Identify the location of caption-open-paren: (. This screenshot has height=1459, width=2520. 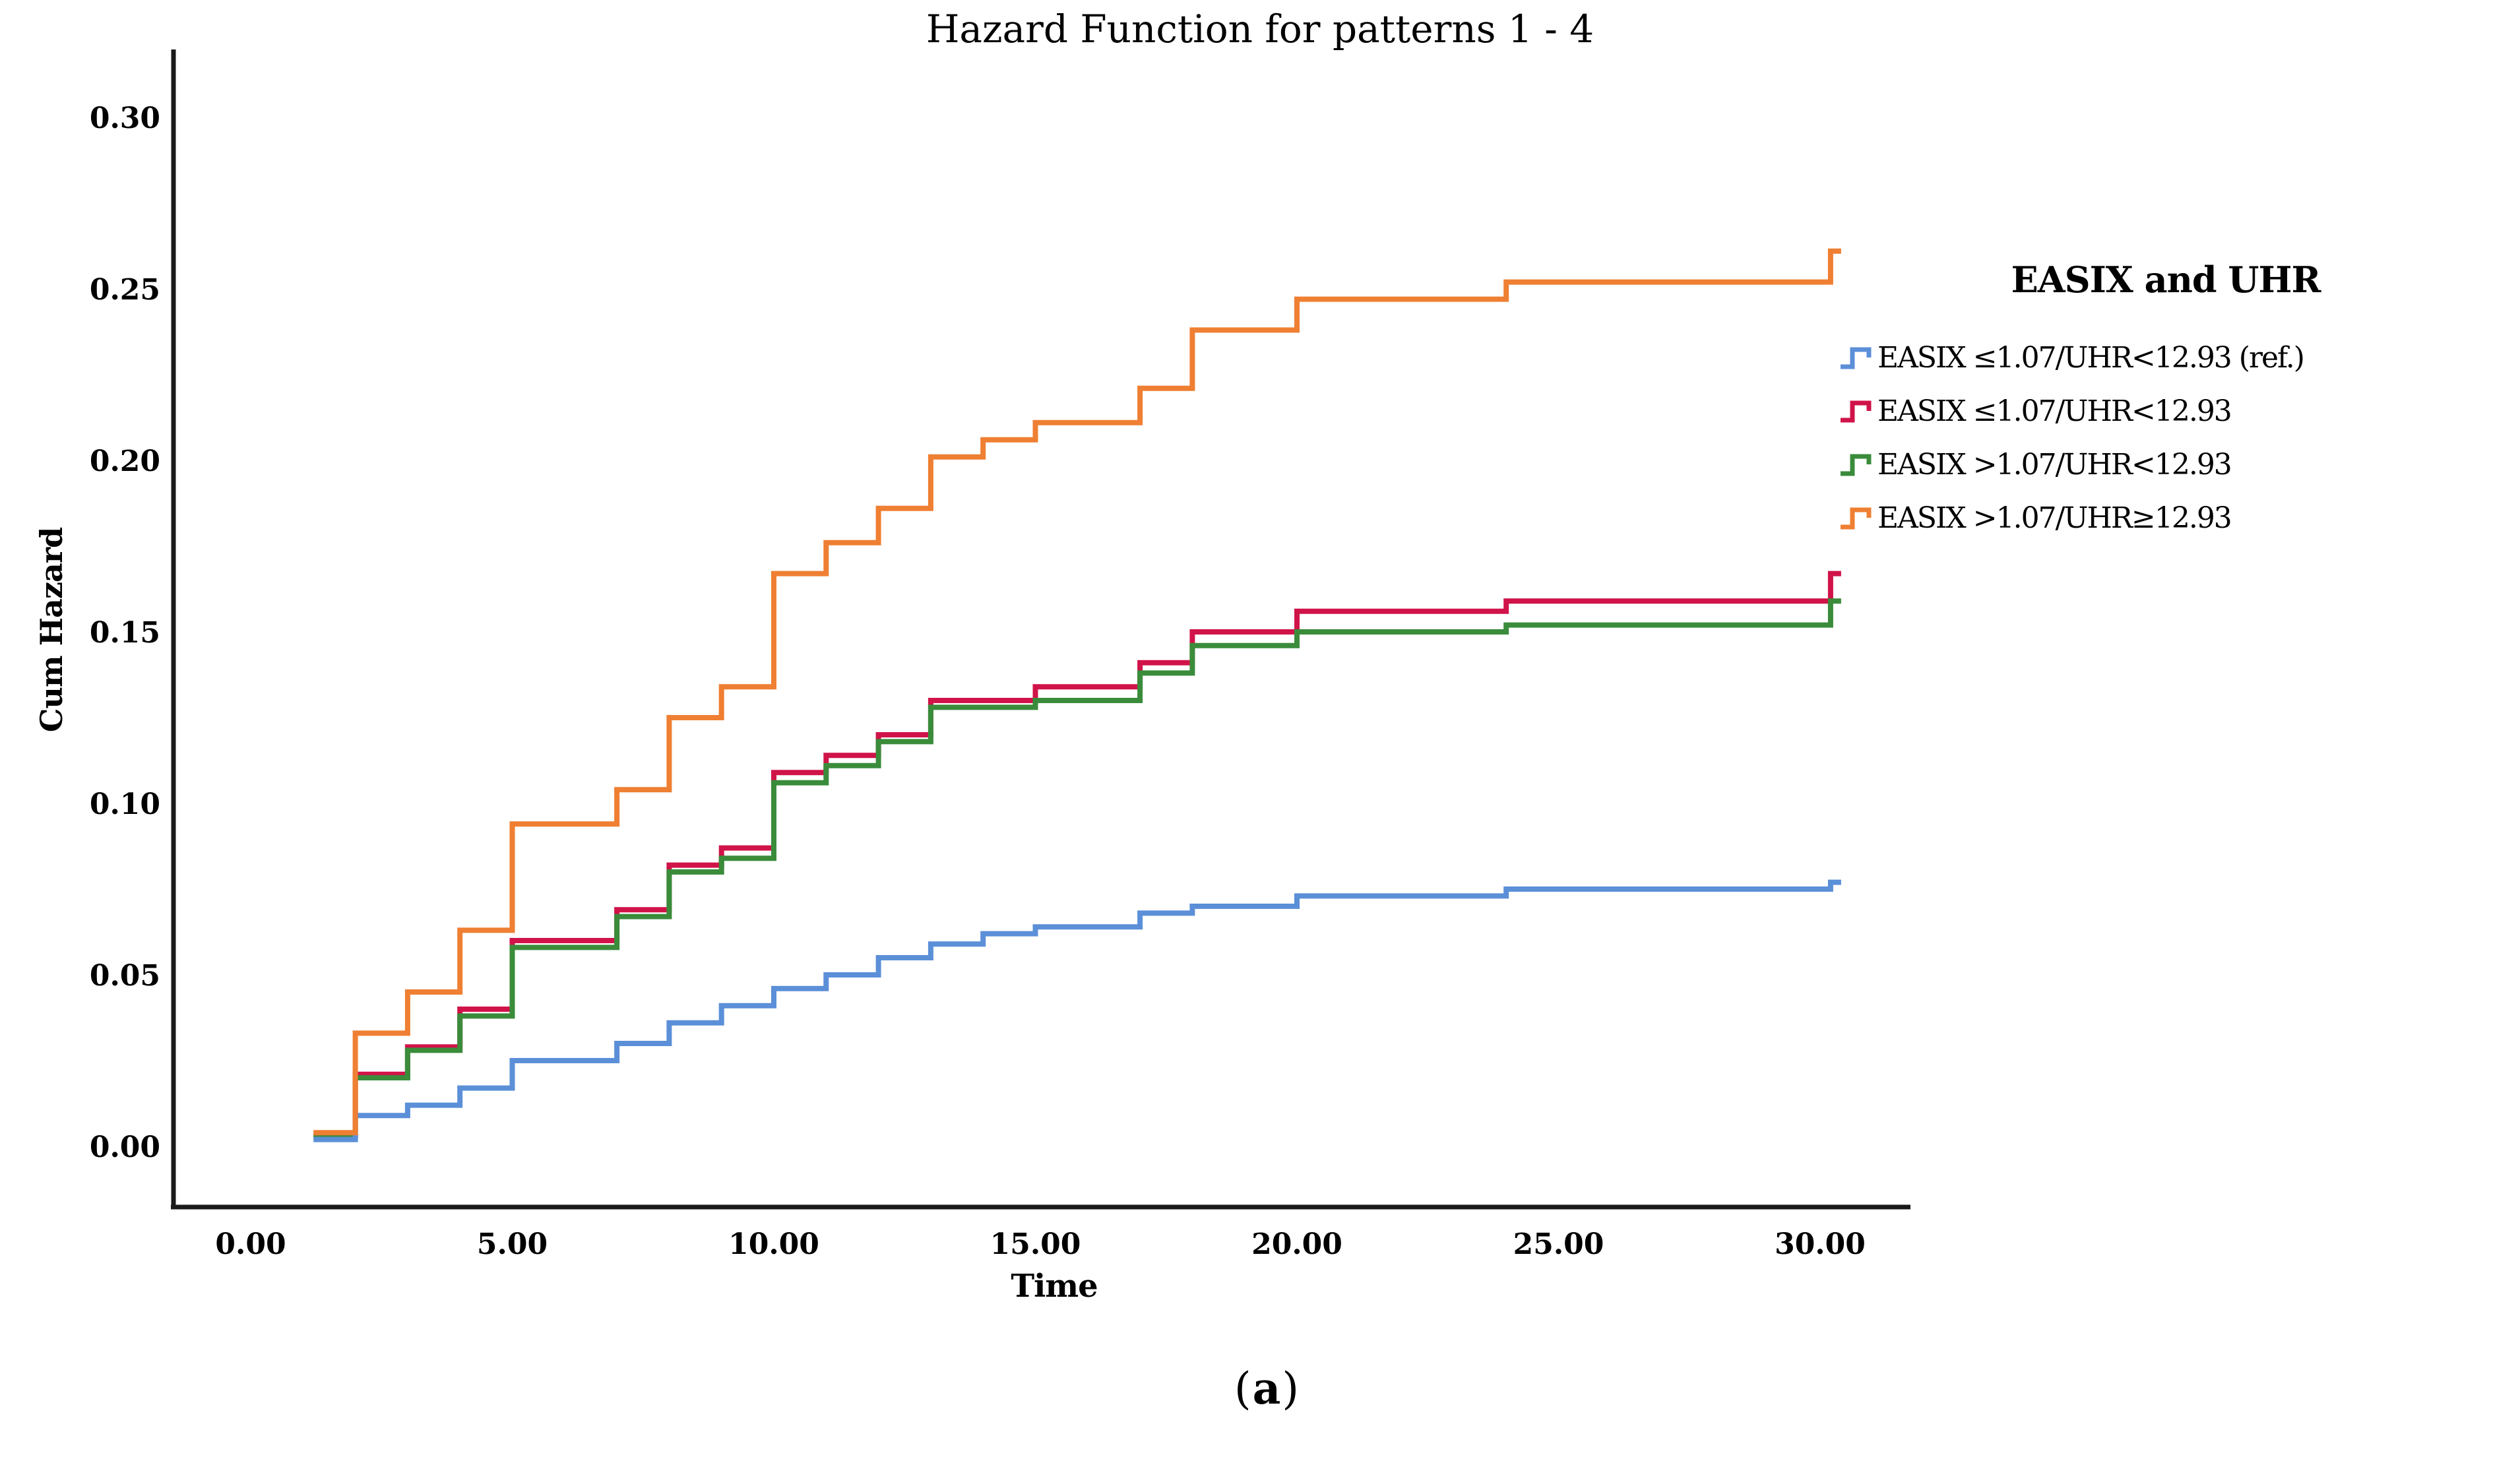
(1243, 1388).